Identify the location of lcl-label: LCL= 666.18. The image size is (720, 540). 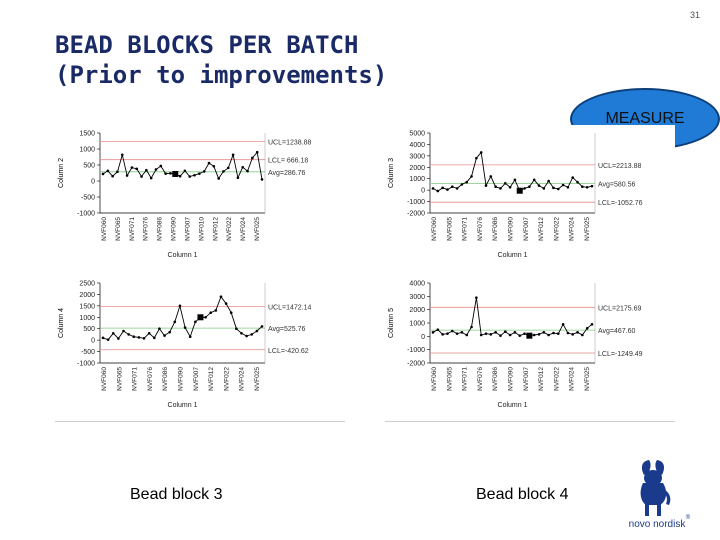
(288, 161).